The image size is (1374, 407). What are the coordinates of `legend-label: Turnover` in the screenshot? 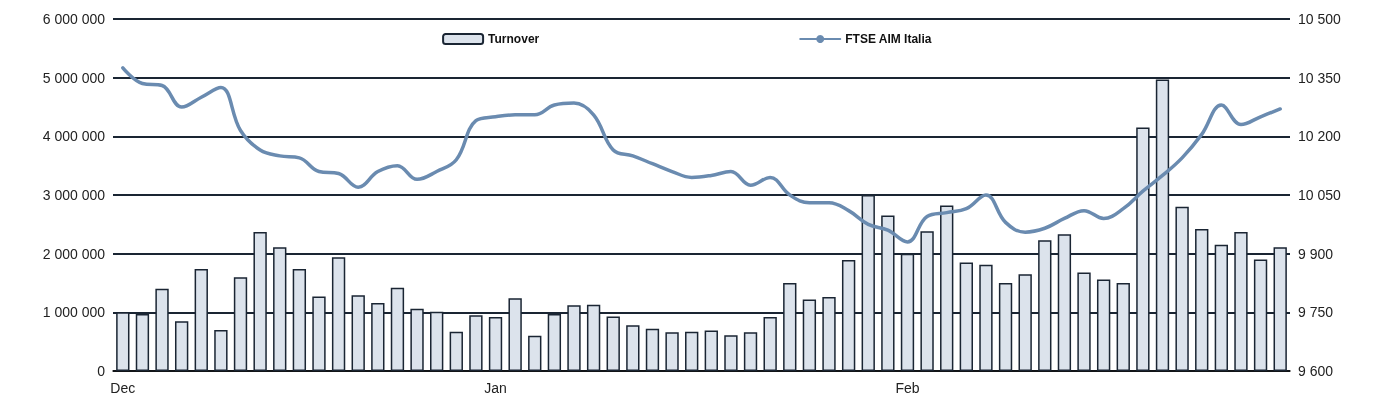 It's located at (514, 39).